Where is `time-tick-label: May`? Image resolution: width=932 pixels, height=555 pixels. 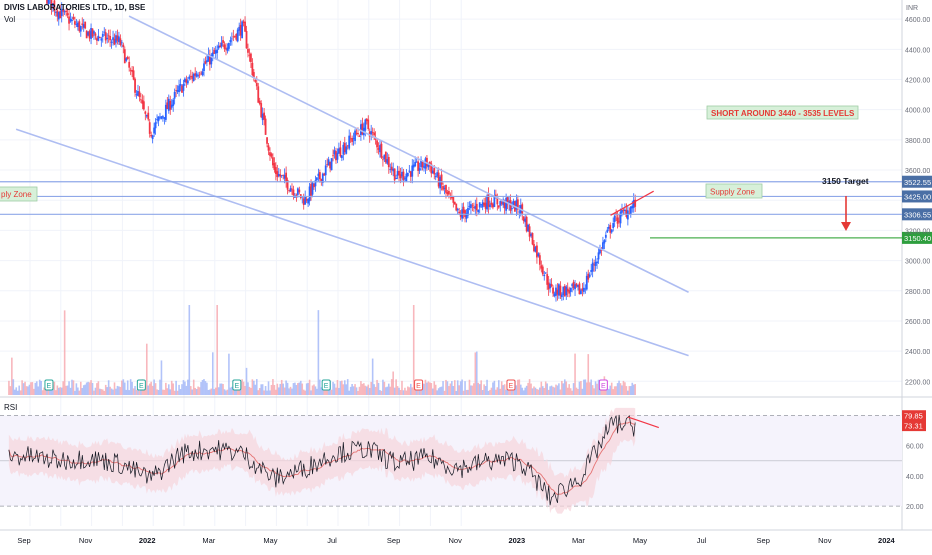 time-tick-label: May is located at coordinates (270, 540).